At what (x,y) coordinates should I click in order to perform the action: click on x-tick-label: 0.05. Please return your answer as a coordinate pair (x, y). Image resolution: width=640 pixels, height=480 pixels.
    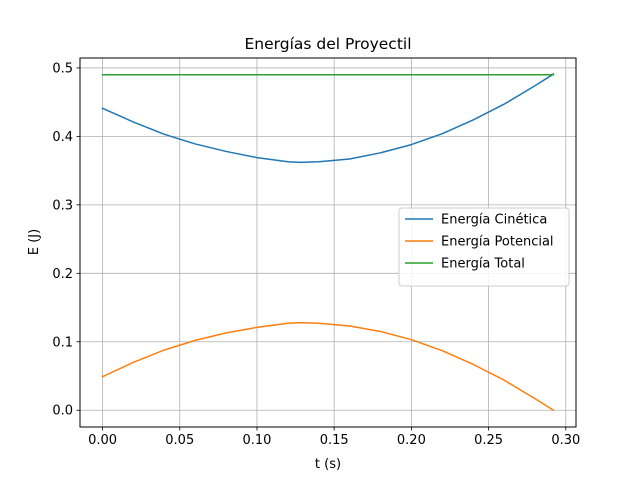
    Looking at the image, I should click on (179, 440).